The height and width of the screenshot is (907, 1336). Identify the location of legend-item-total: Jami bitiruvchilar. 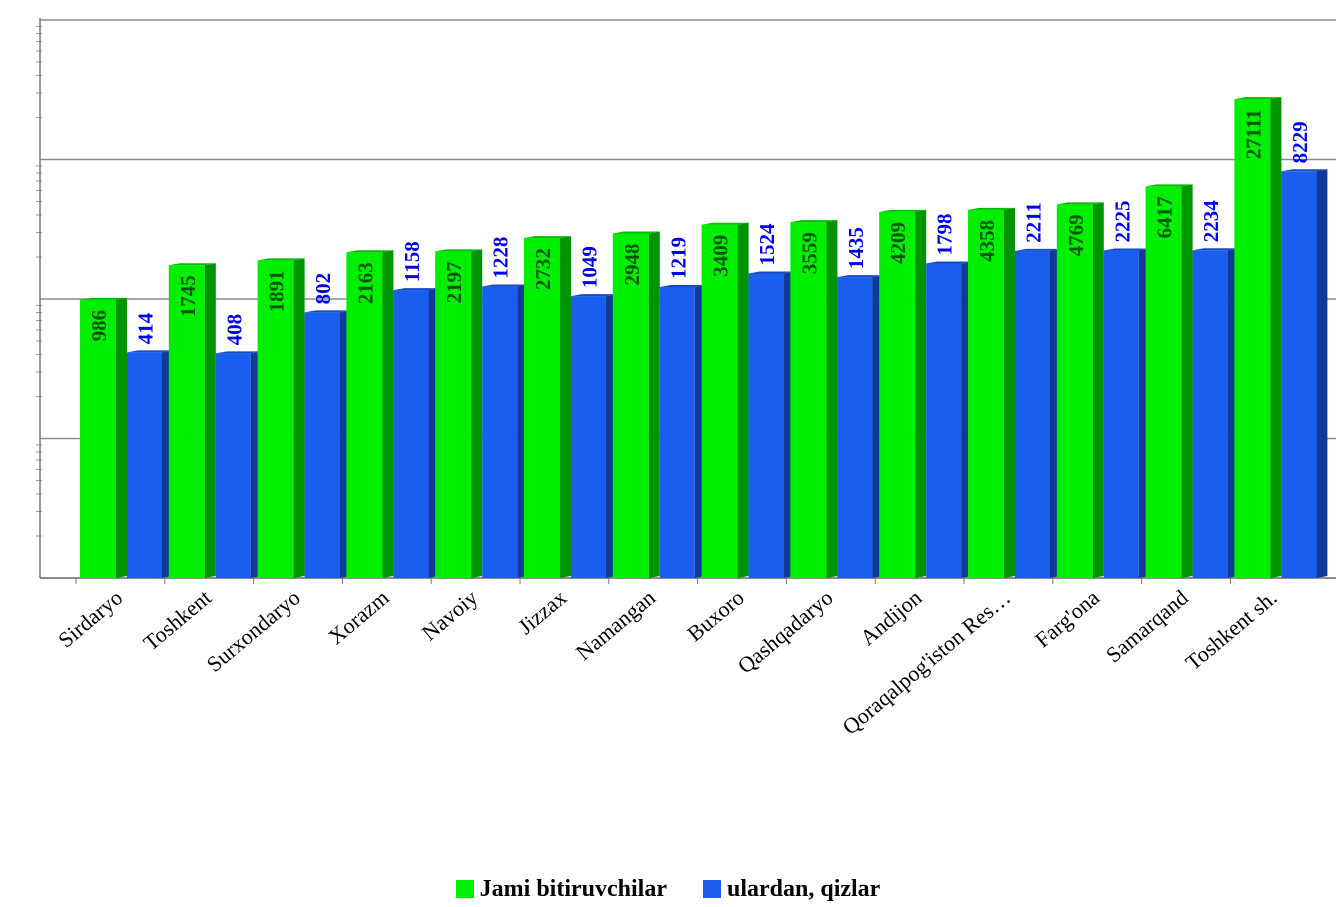
(561, 889).